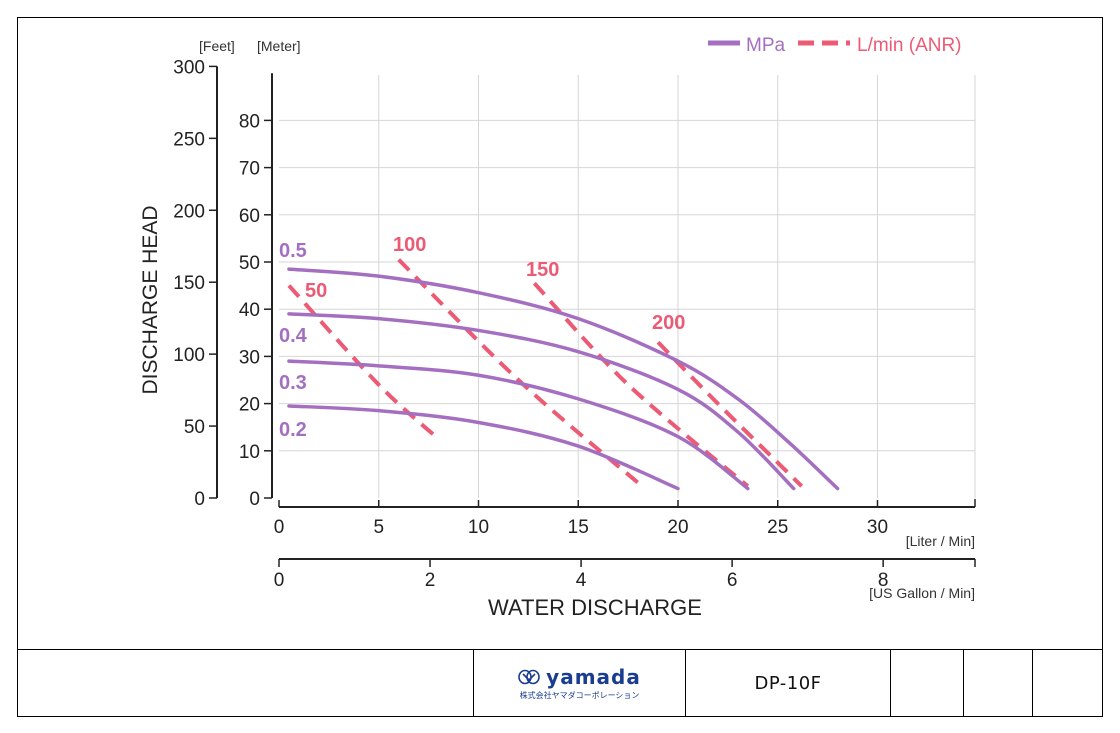 This screenshot has height=733, width=1120. I want to click on pressure-curve-0.3, so click(518, 425).